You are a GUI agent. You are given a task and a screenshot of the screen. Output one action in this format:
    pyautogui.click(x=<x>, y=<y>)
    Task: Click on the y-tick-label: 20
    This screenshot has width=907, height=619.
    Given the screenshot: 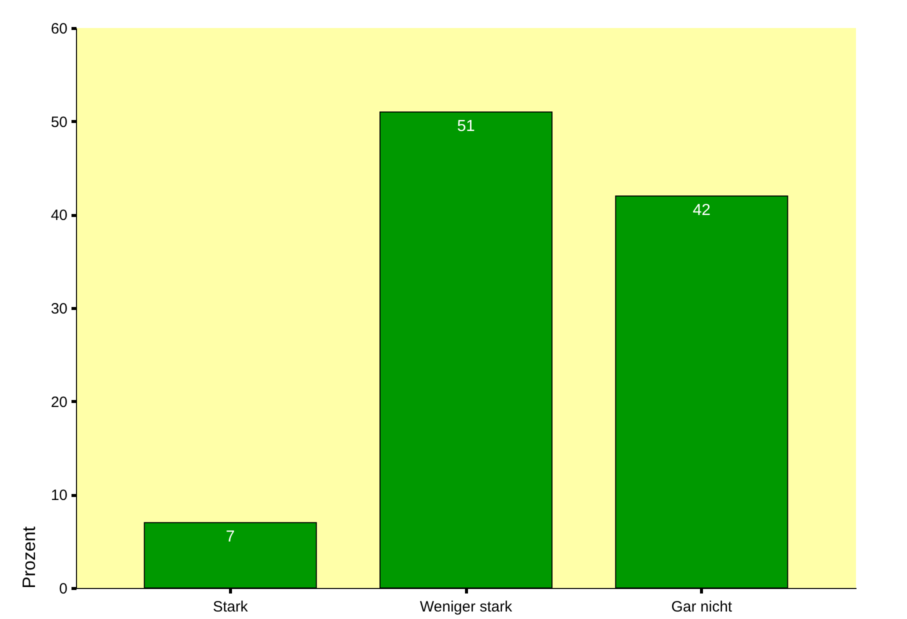 What is the action you would take?
    pyautogui.click(x=59, y=402)
    